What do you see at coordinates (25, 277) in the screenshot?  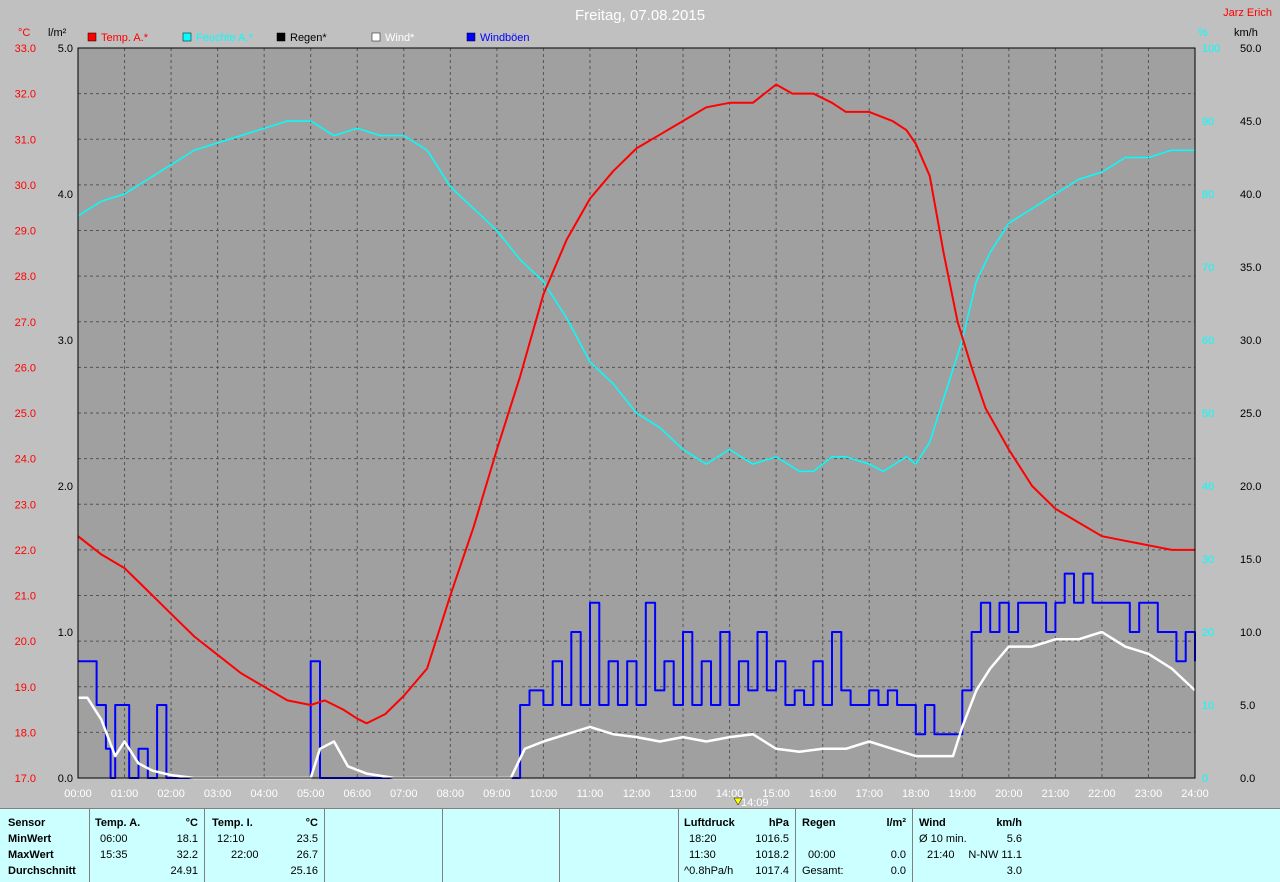 I see `temp-tick-label: 28.0` at bounding box center [25, 277].